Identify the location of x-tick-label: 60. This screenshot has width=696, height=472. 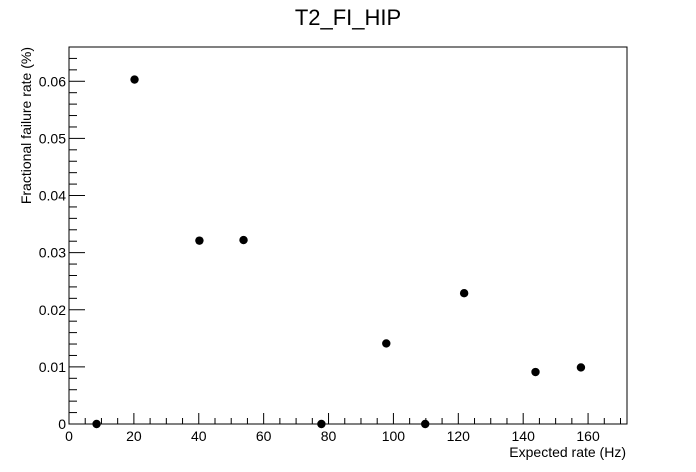
(264, 436).